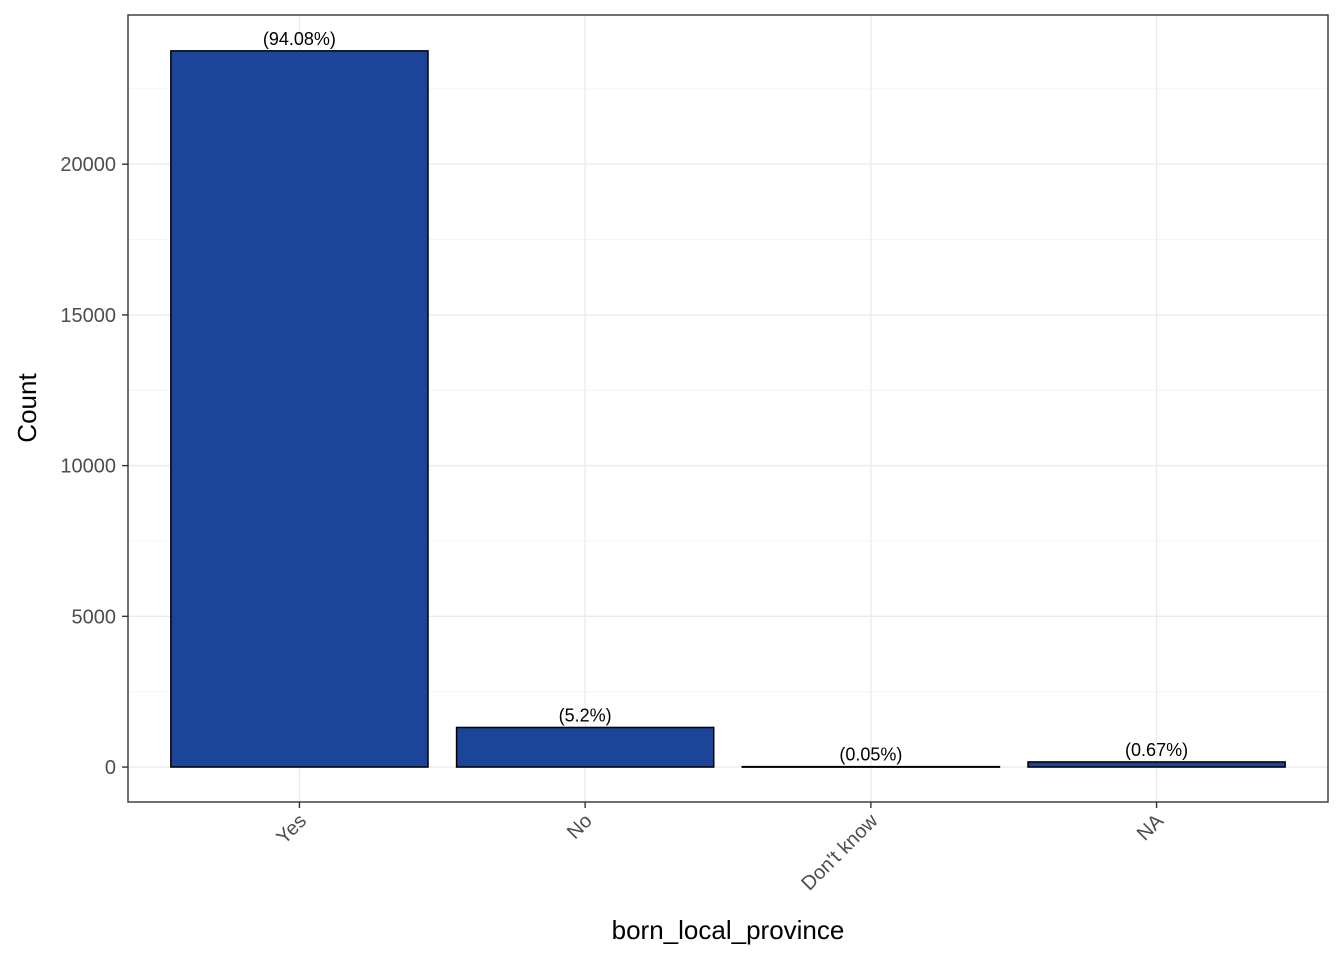  What do you see at coordinates (870, 755) in the screenshot?
I see `data-label: (0.05%)` at bounding box center [870, 755].